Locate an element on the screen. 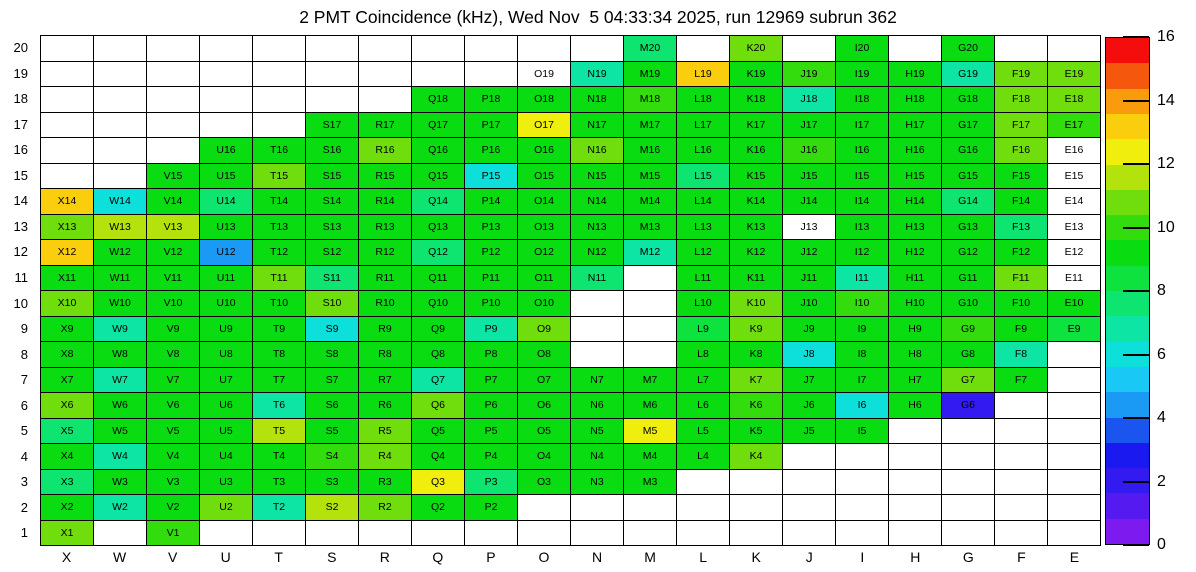  heatmap-cell-N20 is located at coordinates (597, 49).